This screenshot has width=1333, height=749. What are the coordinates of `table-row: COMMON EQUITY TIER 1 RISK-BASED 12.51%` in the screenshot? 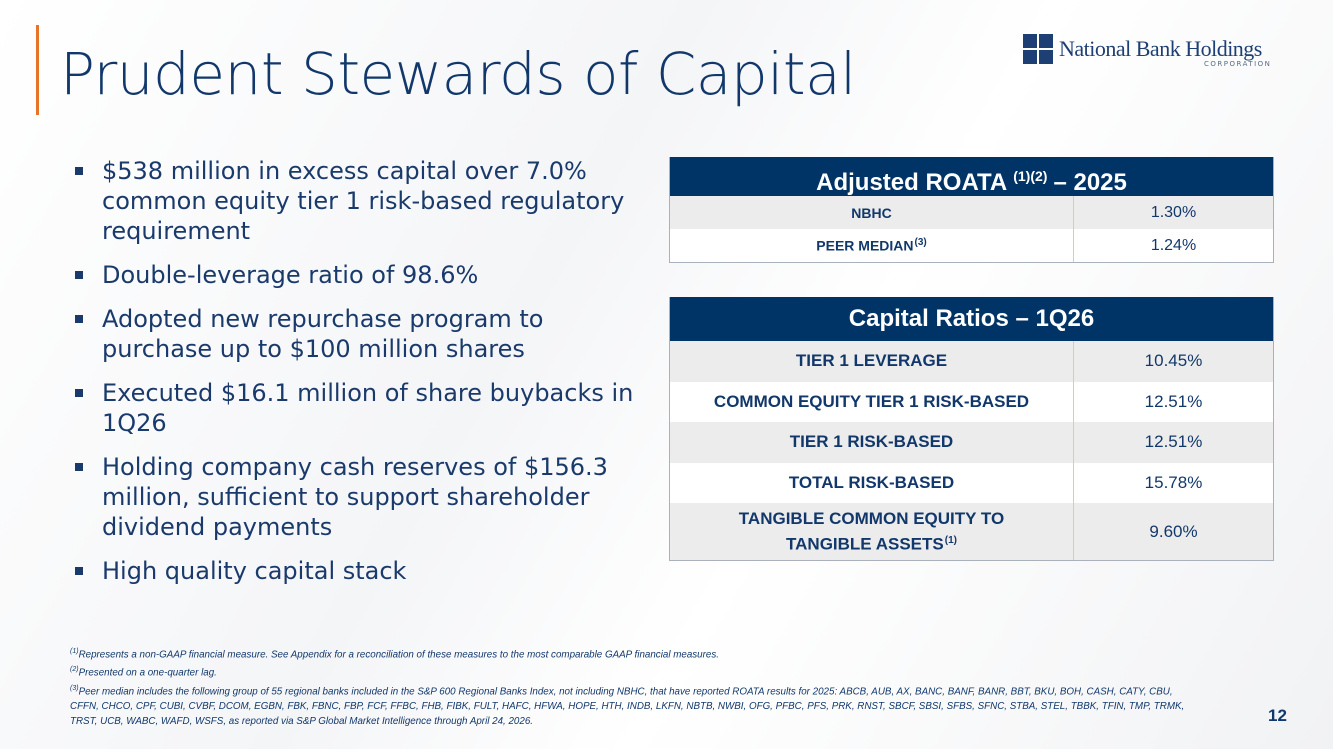 It's located at (971, 401).